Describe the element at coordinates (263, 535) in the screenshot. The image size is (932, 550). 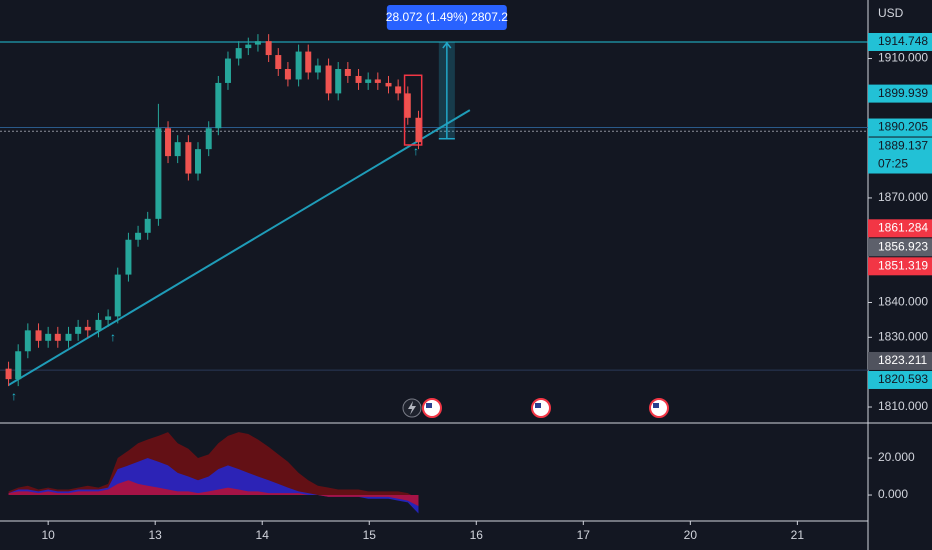
I see `x-tick-label: 14` at that location.